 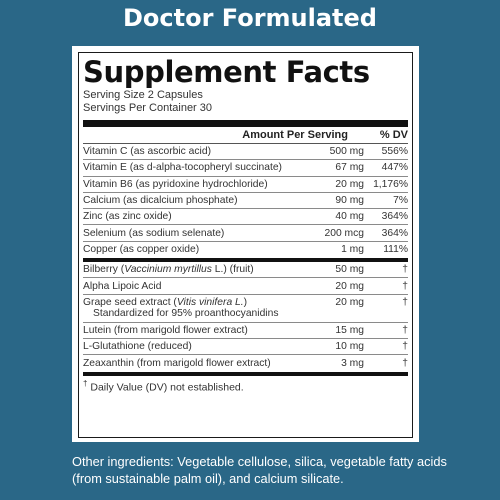 I want to click on dv-header: % DV, so click(x=393, y=135).